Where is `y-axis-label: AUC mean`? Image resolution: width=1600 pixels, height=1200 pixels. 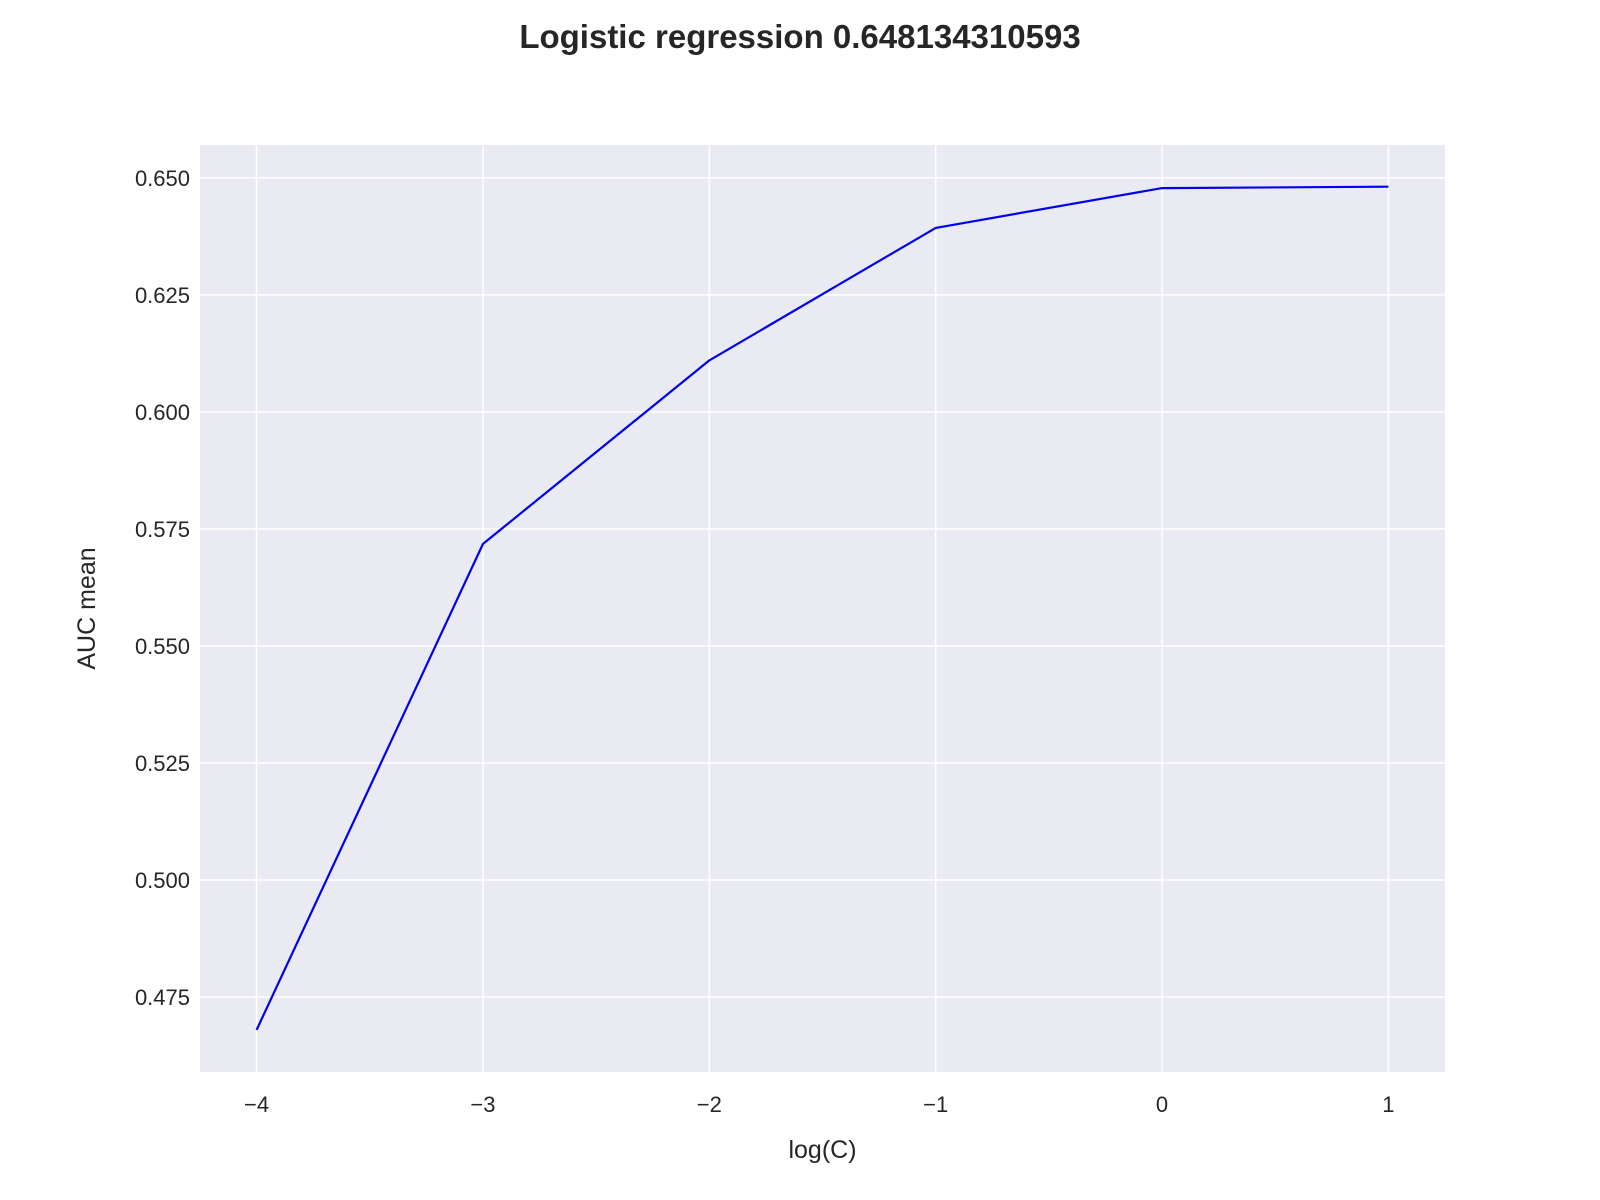
y-axis-label: AUC mean is located at coordinates (87, 608).